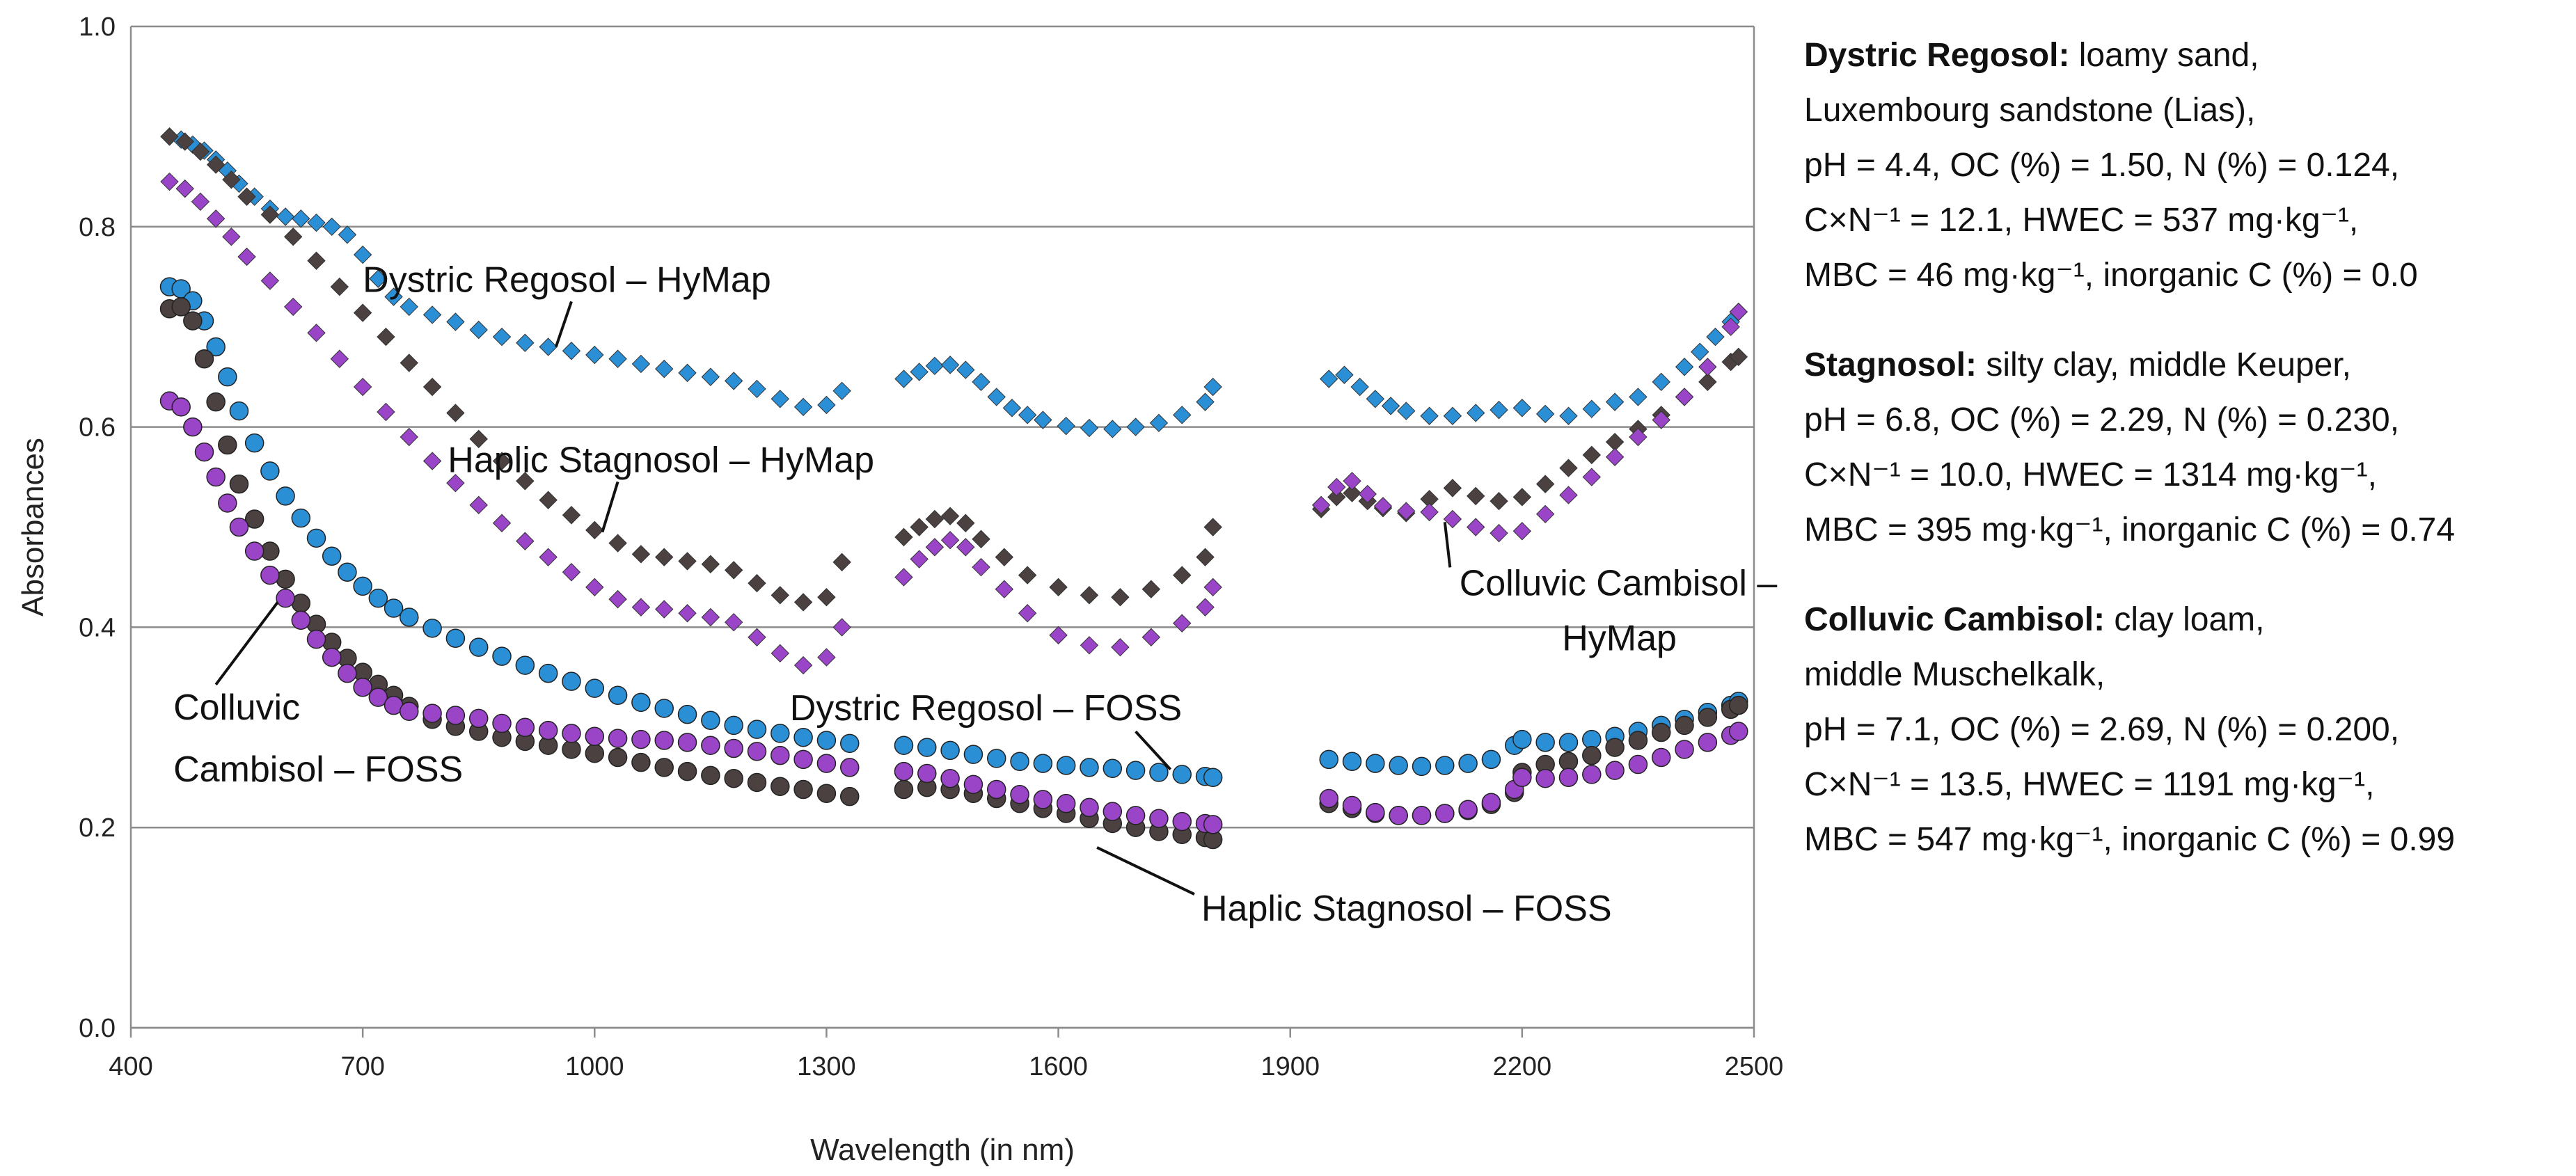 The height and width of the screenshot is (1176, 2576). Describe the element at coordinates (236, 708) in the screenshot. I see `series-annotation: Colluvic` at that location.